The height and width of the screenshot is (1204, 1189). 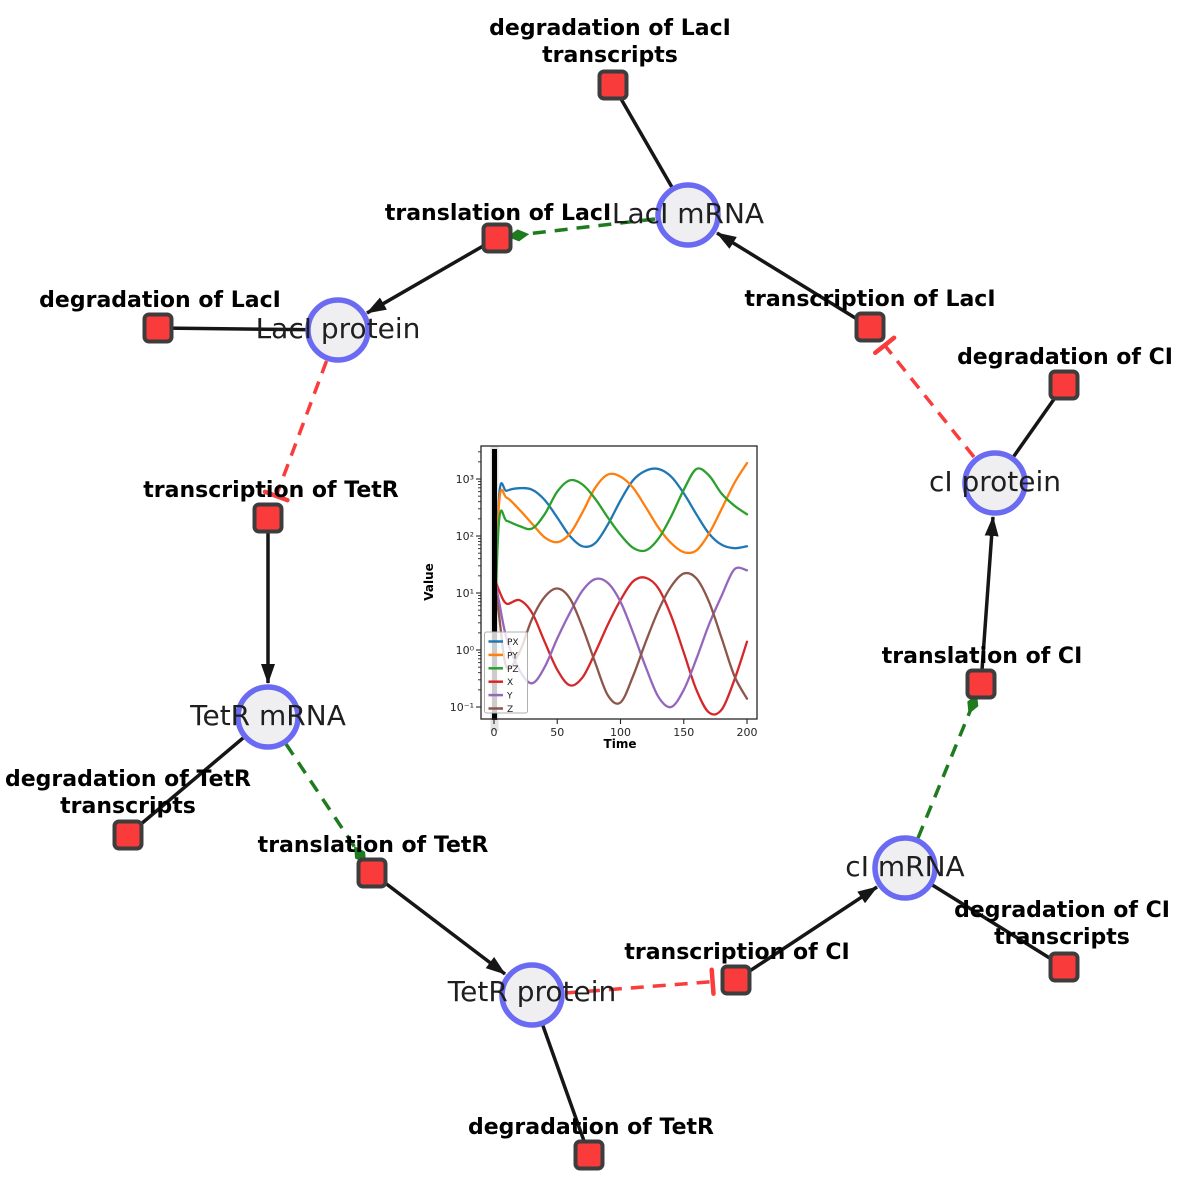 I want to click on edge-ci-protein-inhibits-transcription-laci, so click(x=929, y=401).